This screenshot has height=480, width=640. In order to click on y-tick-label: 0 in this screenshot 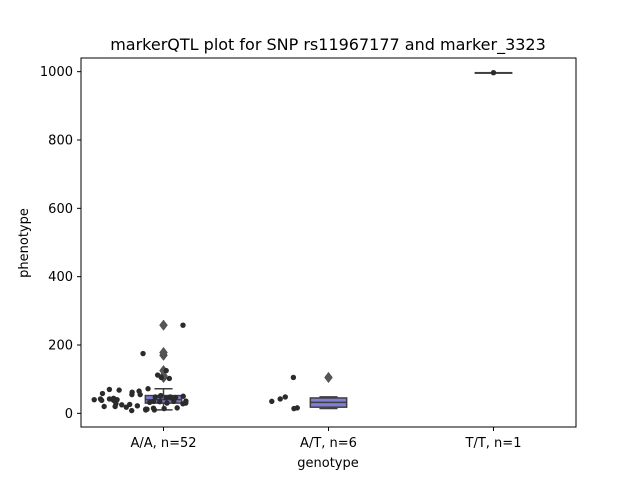, I will do `click(69, 414)`.